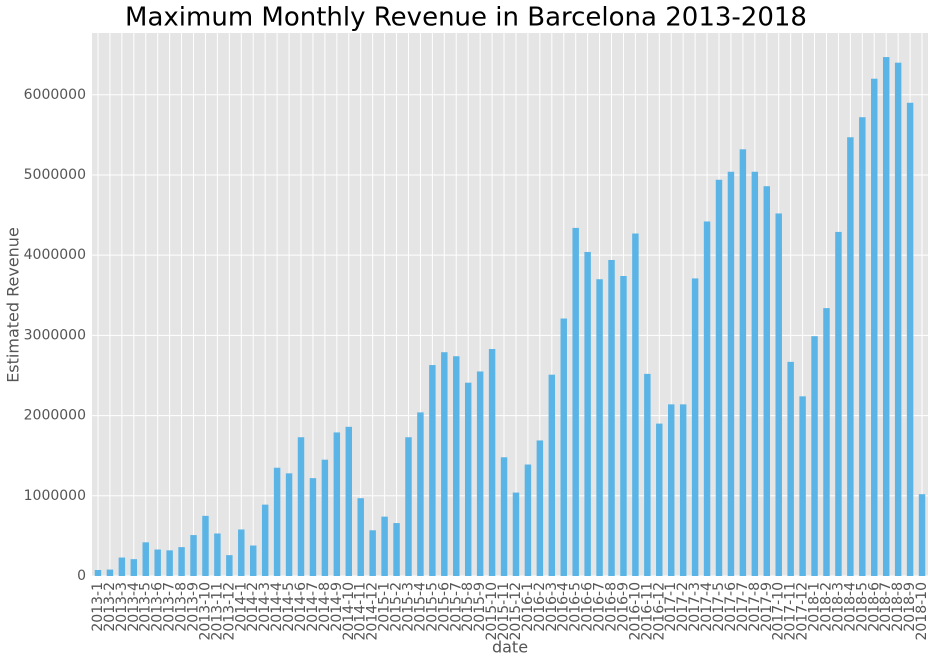  I want to click on x-tick-label: 2013-10, so click(205, 611).